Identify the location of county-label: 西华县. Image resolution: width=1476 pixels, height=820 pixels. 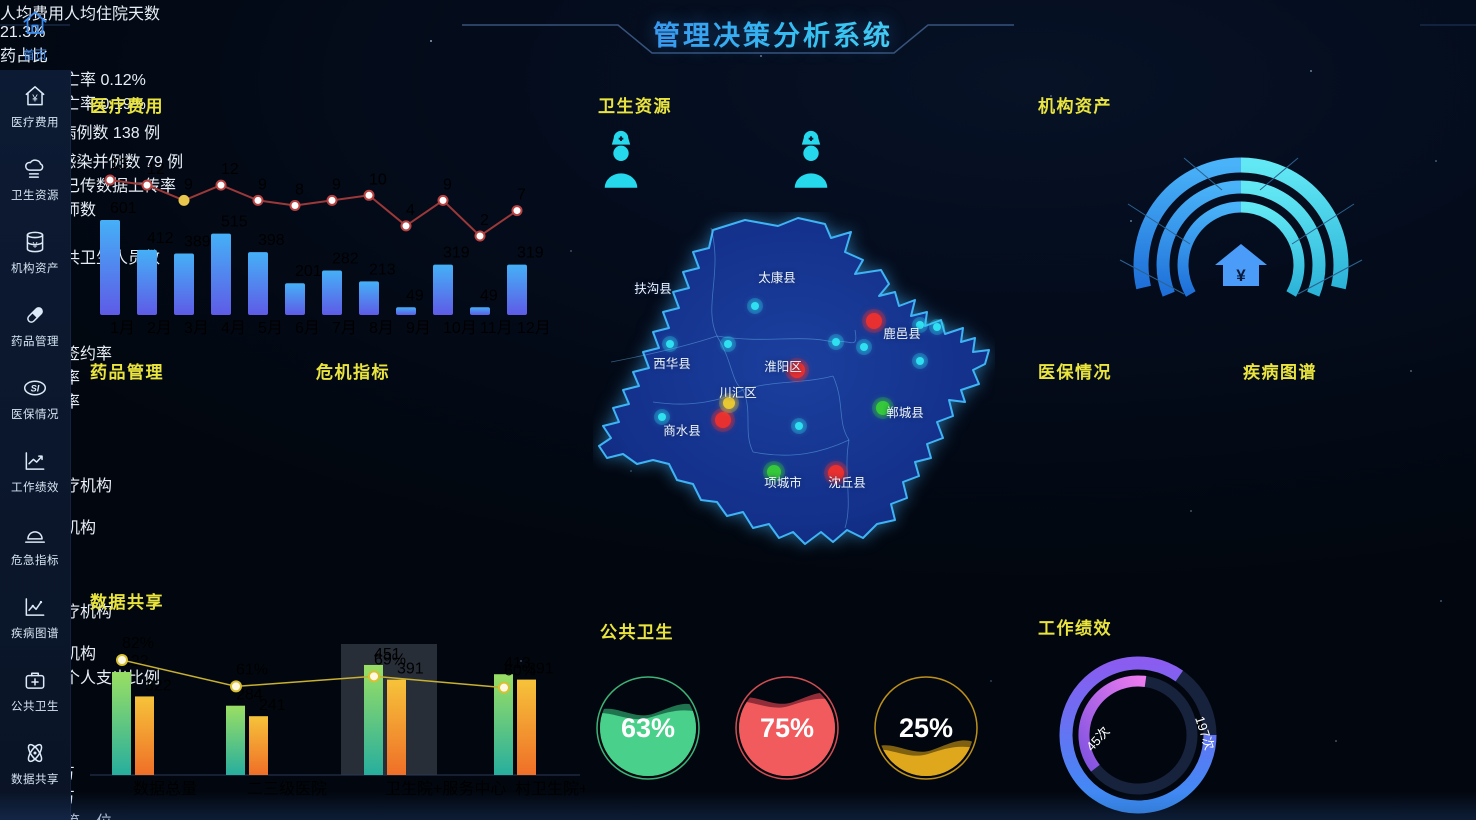
(672, 363).